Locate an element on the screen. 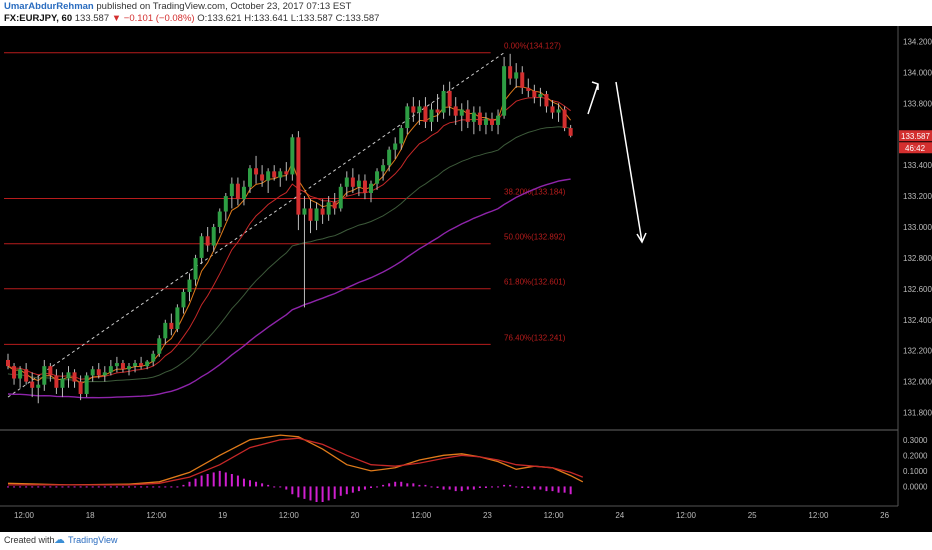 This screenshot has height=550, width=932. price-tick-label: 133.800 is located at coordinates (917, 103).